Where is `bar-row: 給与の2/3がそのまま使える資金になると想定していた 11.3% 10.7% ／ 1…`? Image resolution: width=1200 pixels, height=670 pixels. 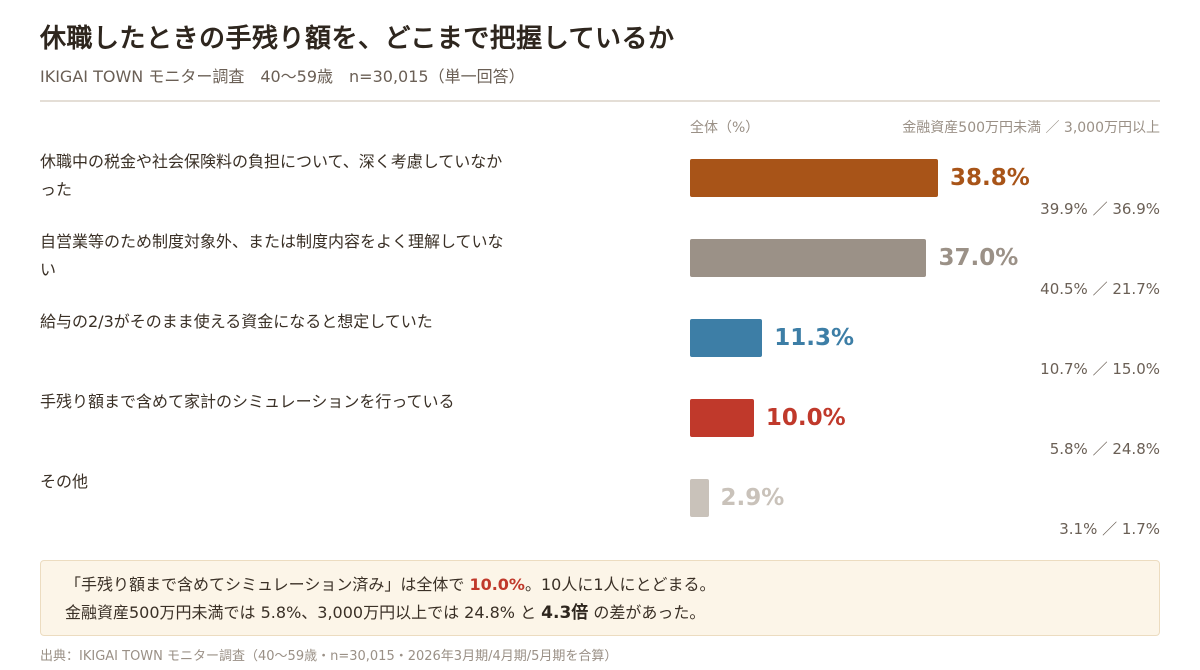 bar-row: 給与の2/3がそのまま使える資金になると想定していた 11.3% 10.7% ／ 1… is located at coordinates (600, 348).